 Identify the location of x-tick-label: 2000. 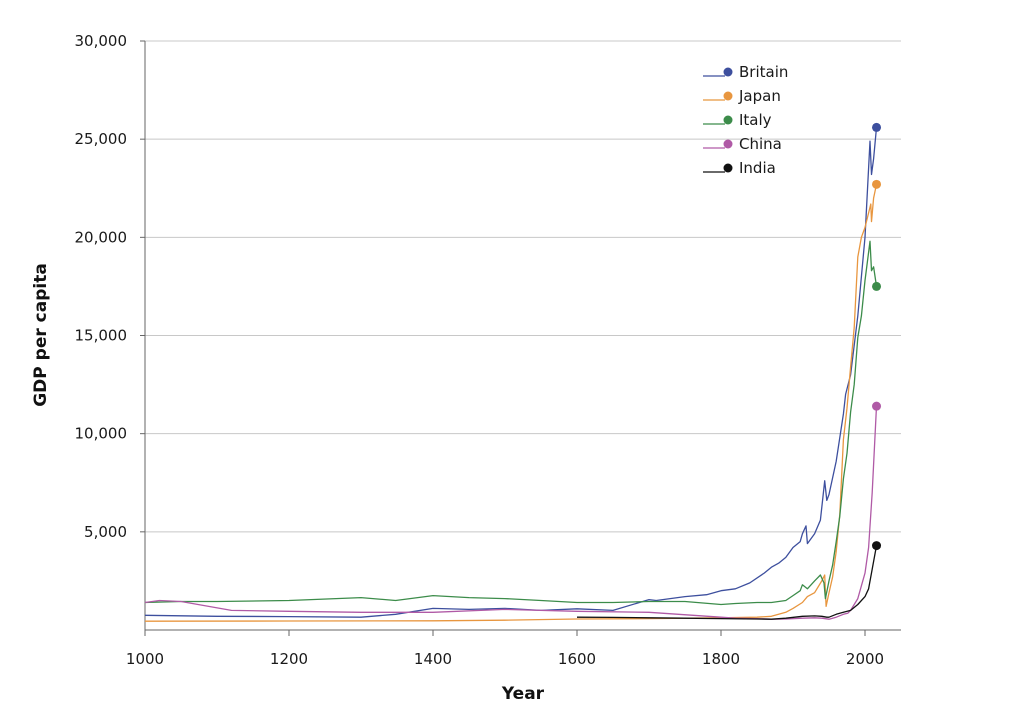
(865, 659).